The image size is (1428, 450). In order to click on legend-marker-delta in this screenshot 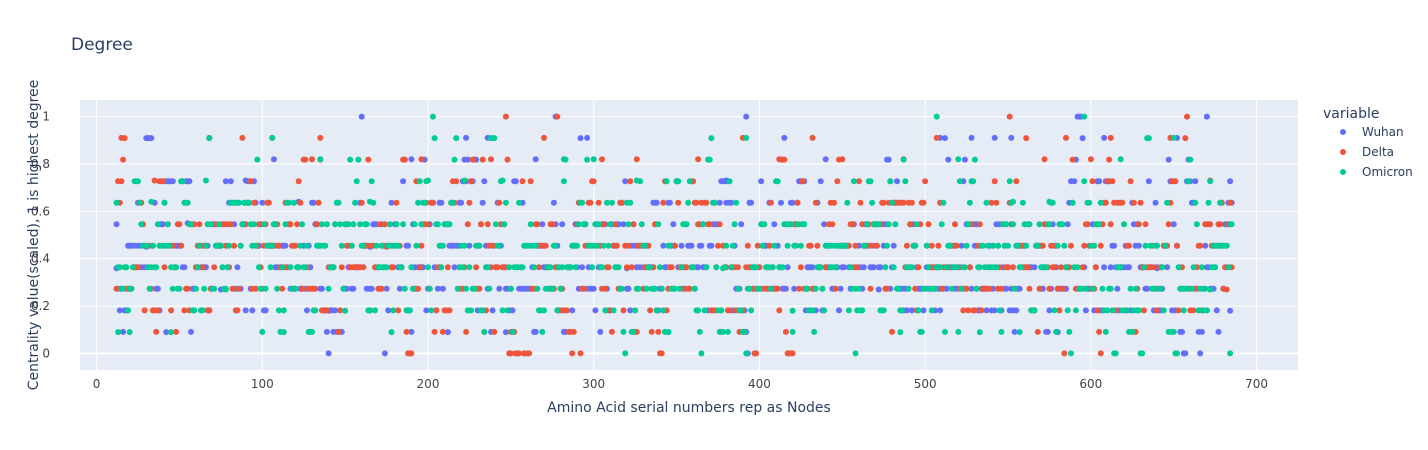, I will do `click(1343, 152)`.